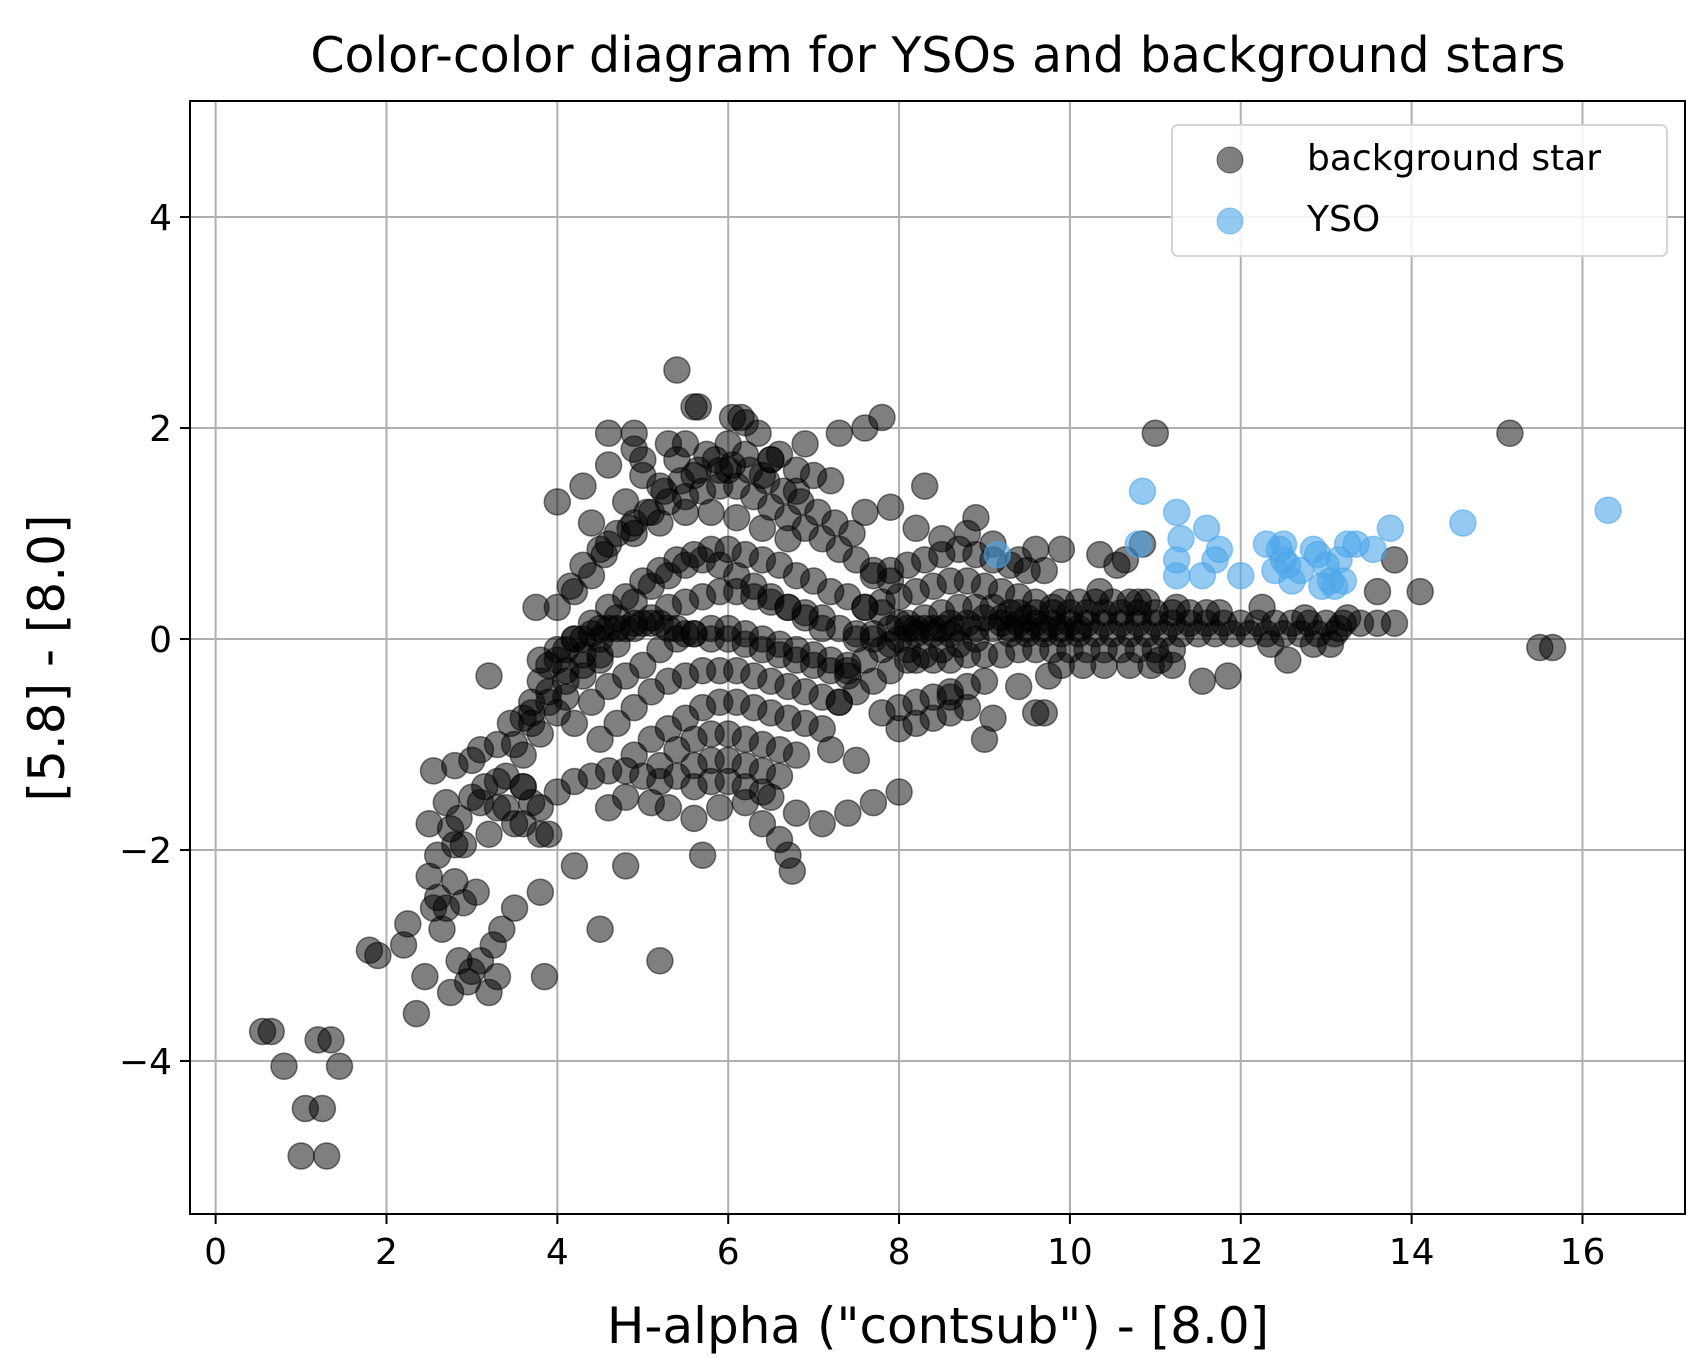 Image resolution: width=1704 pixels, height=1362 pixels. What do you see at coordinates (47, 658) in the screenshot?
I see `y-axis-label: [5.8] - [8.0]` at bounding box center [47, 658].